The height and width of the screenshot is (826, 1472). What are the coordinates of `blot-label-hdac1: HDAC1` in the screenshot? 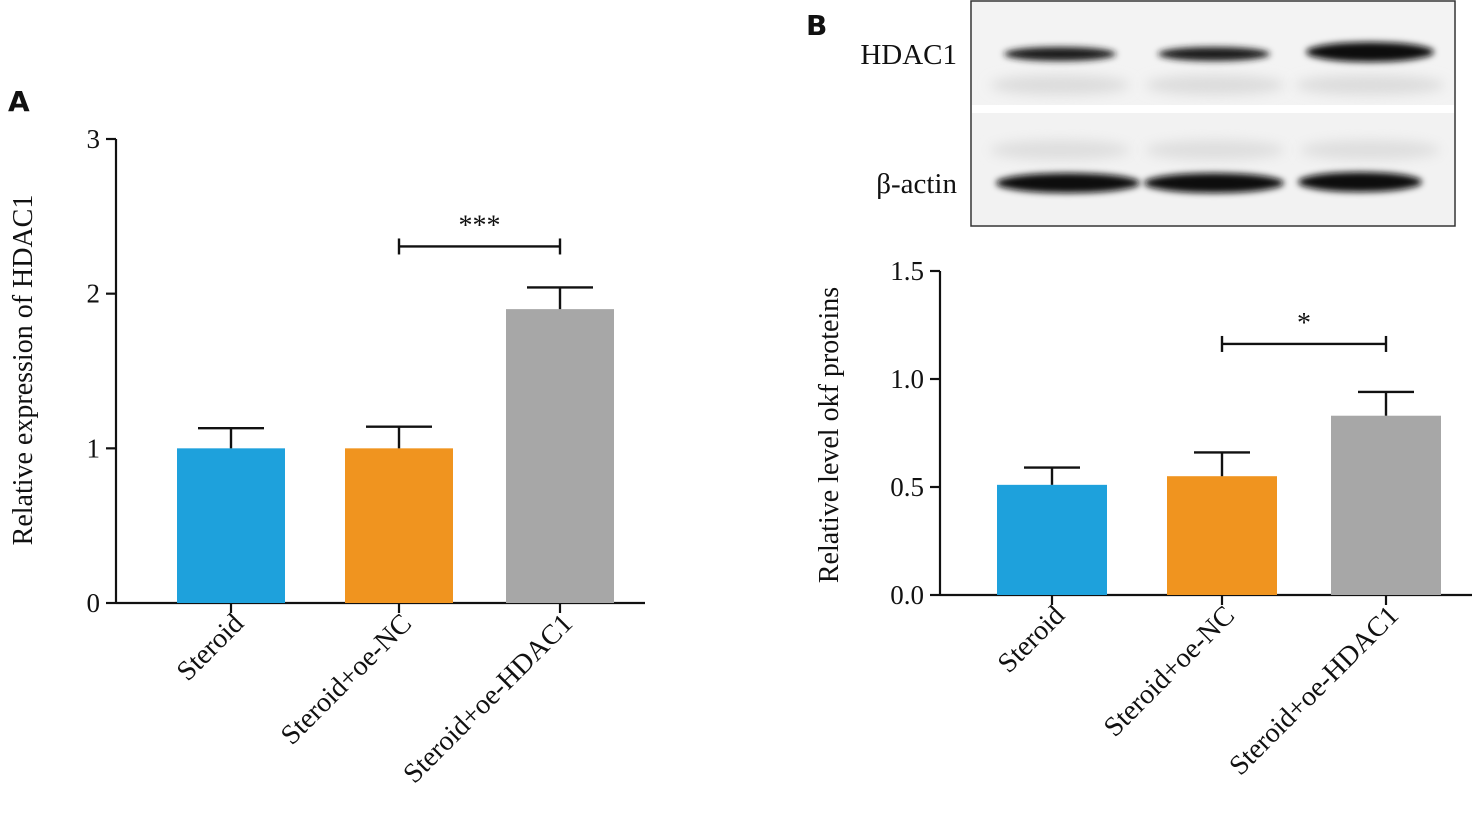 It's located at (908, 55).